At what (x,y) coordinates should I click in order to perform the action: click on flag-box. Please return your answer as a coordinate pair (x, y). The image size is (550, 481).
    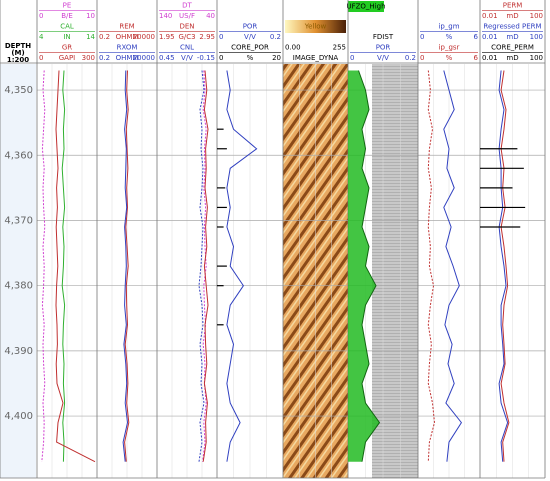
    Looking at the image, I should click on (366, 6).